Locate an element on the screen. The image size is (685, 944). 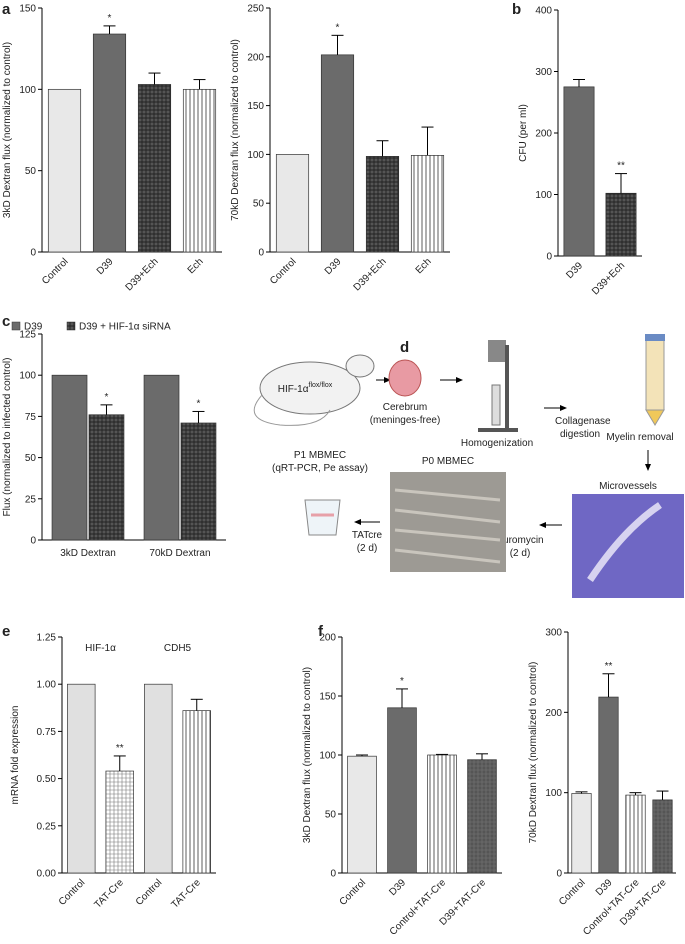
y-tick-label: 1.25 is located at coordinates (47, 638).